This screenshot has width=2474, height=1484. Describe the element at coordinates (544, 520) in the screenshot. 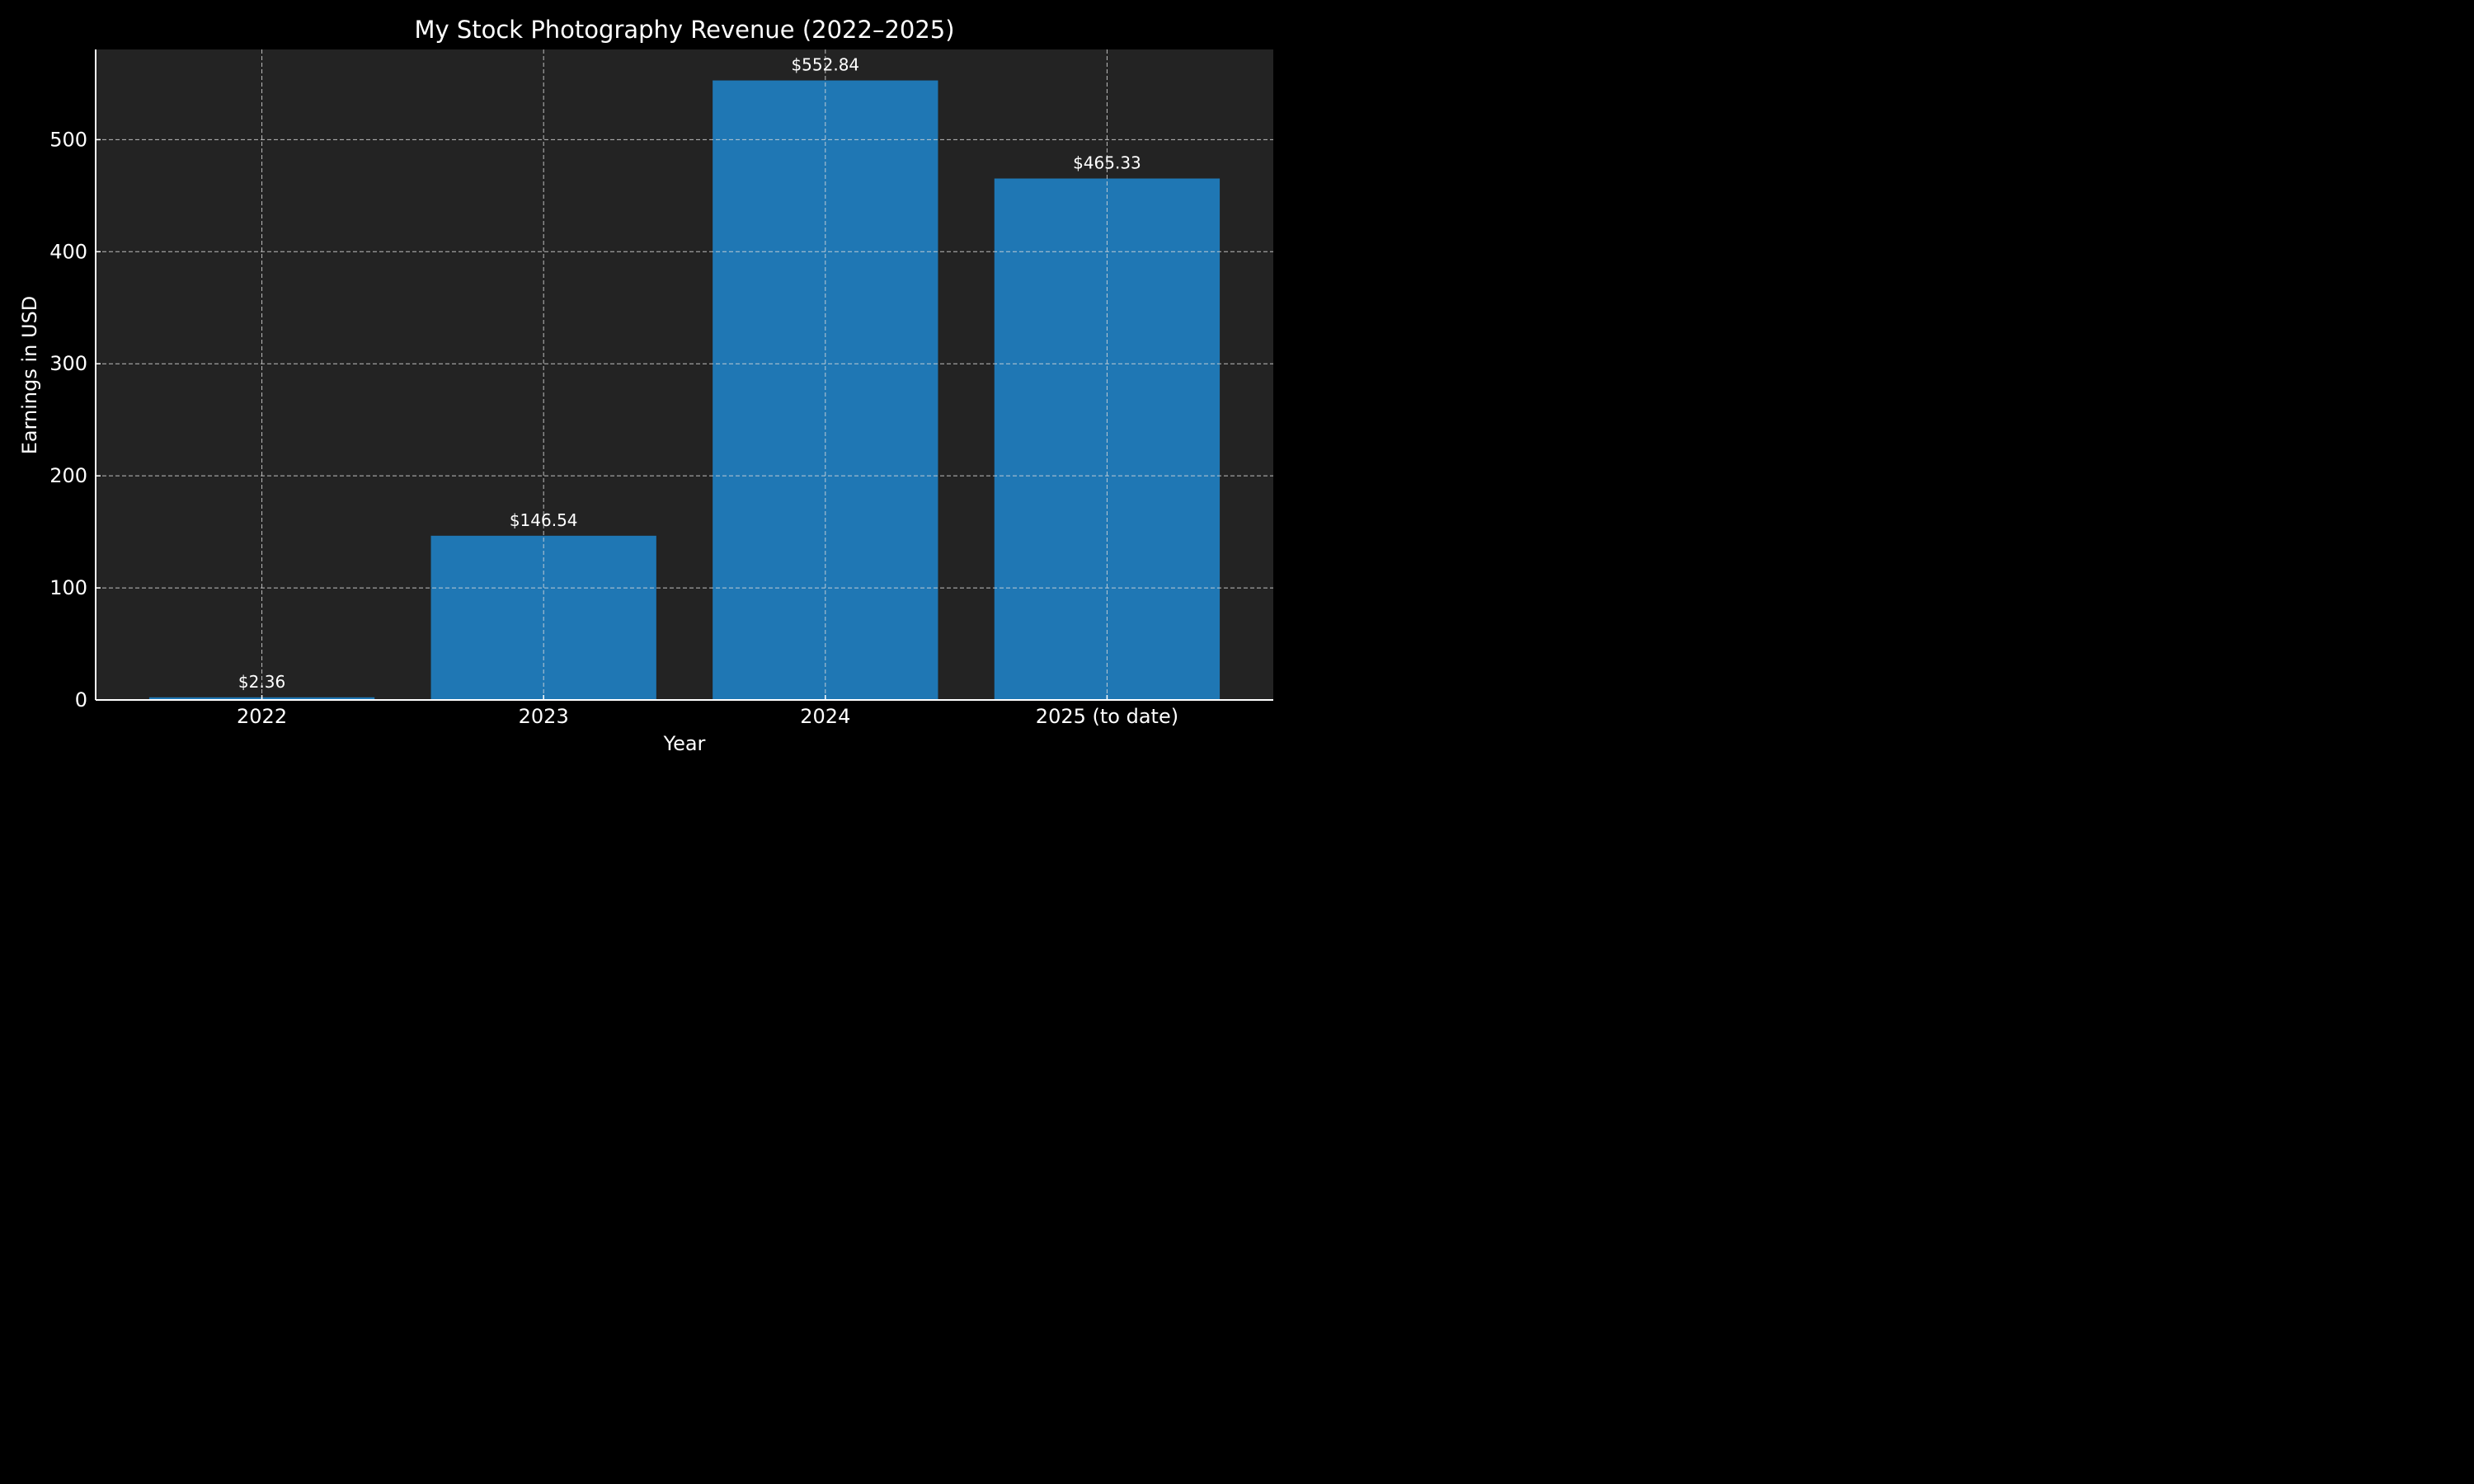

I see `bar-value-label: $146.54` at that location.